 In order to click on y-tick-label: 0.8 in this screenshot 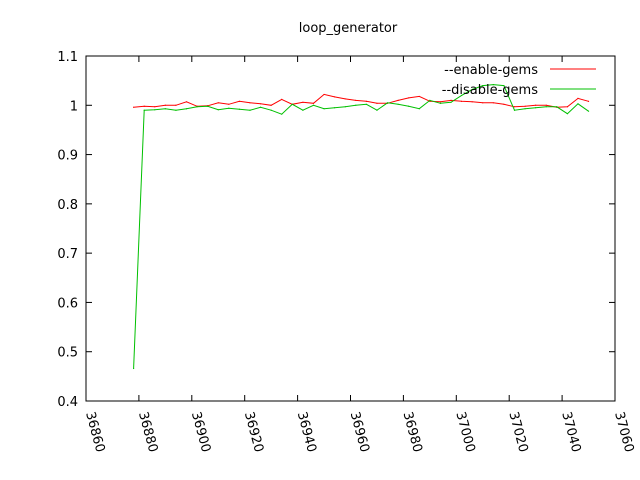, I will do `click(67, 205)`.